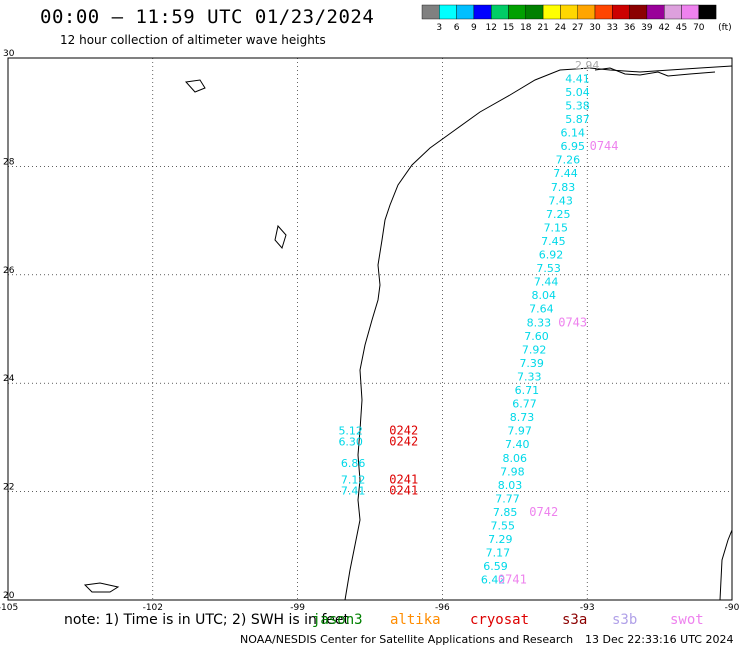  What do you see at coordinates (512, 580) in the screenshot?
I see `pass-time: 0741` at bounding box center [512, 580].